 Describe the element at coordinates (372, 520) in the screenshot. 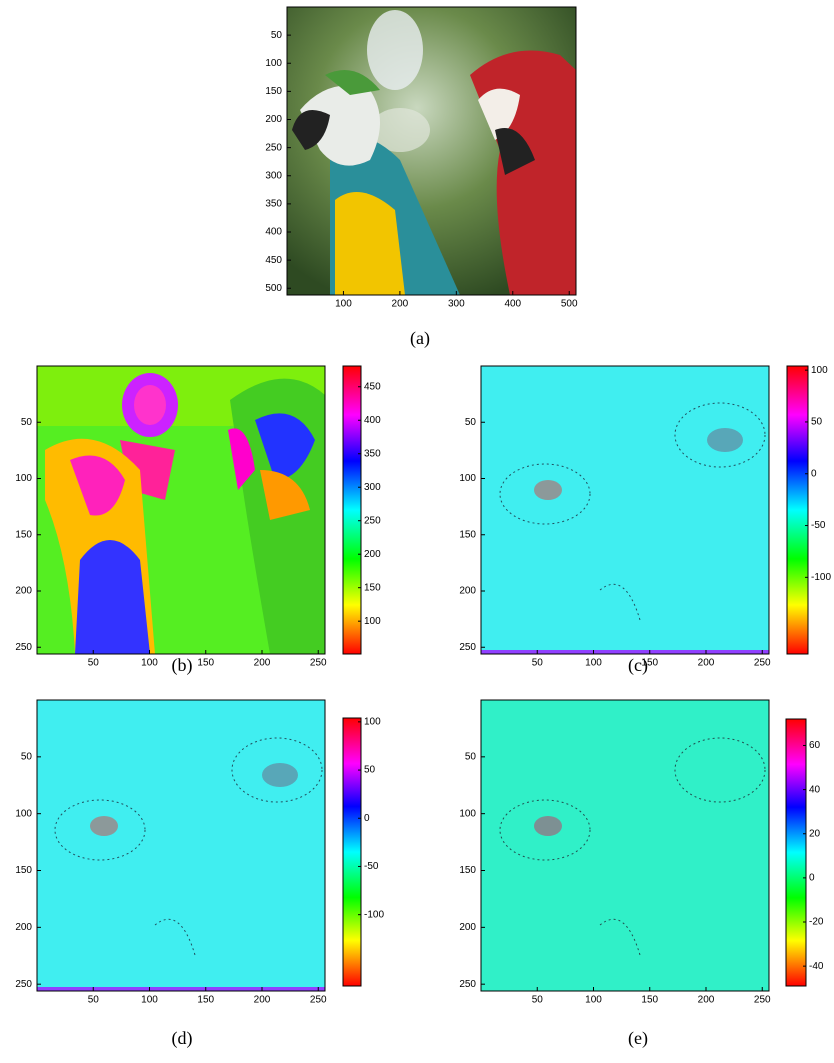

I see `colorbar-tick-label: 250` at that location.